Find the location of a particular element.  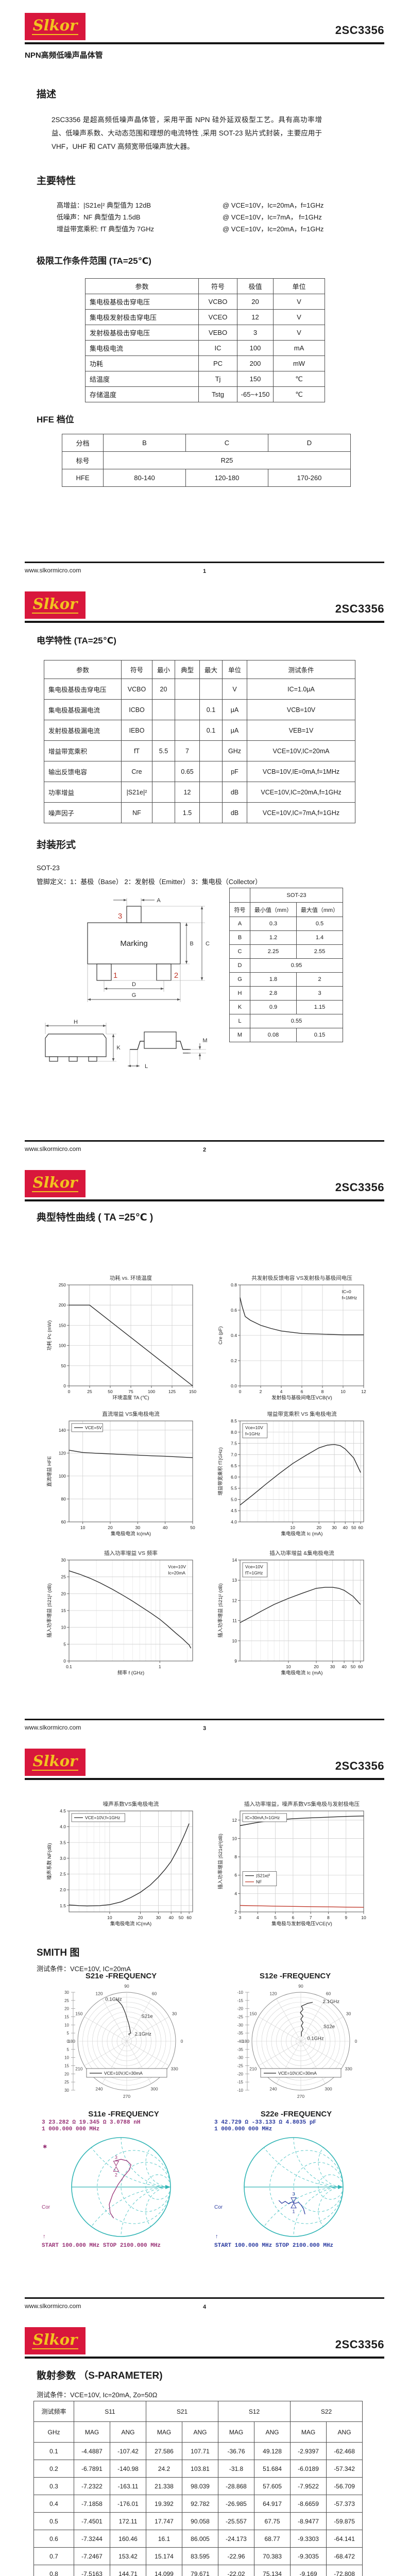

marker-frequency: 1 000.000 000 MHz is located at coordinates (71, 2129).